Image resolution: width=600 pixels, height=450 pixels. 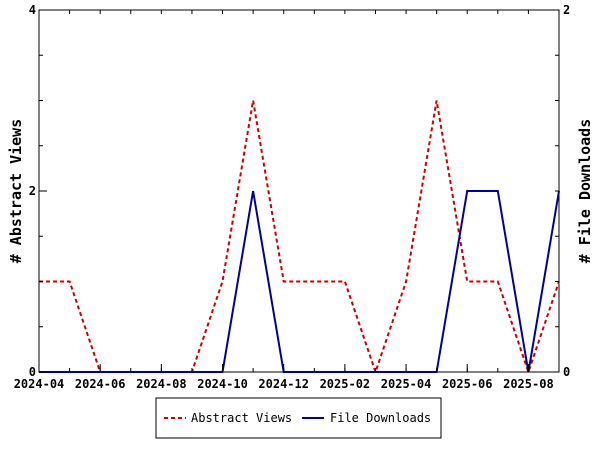 I want to click on y-axis-title-left: # Abstract Views, so click(x=16, y=191).